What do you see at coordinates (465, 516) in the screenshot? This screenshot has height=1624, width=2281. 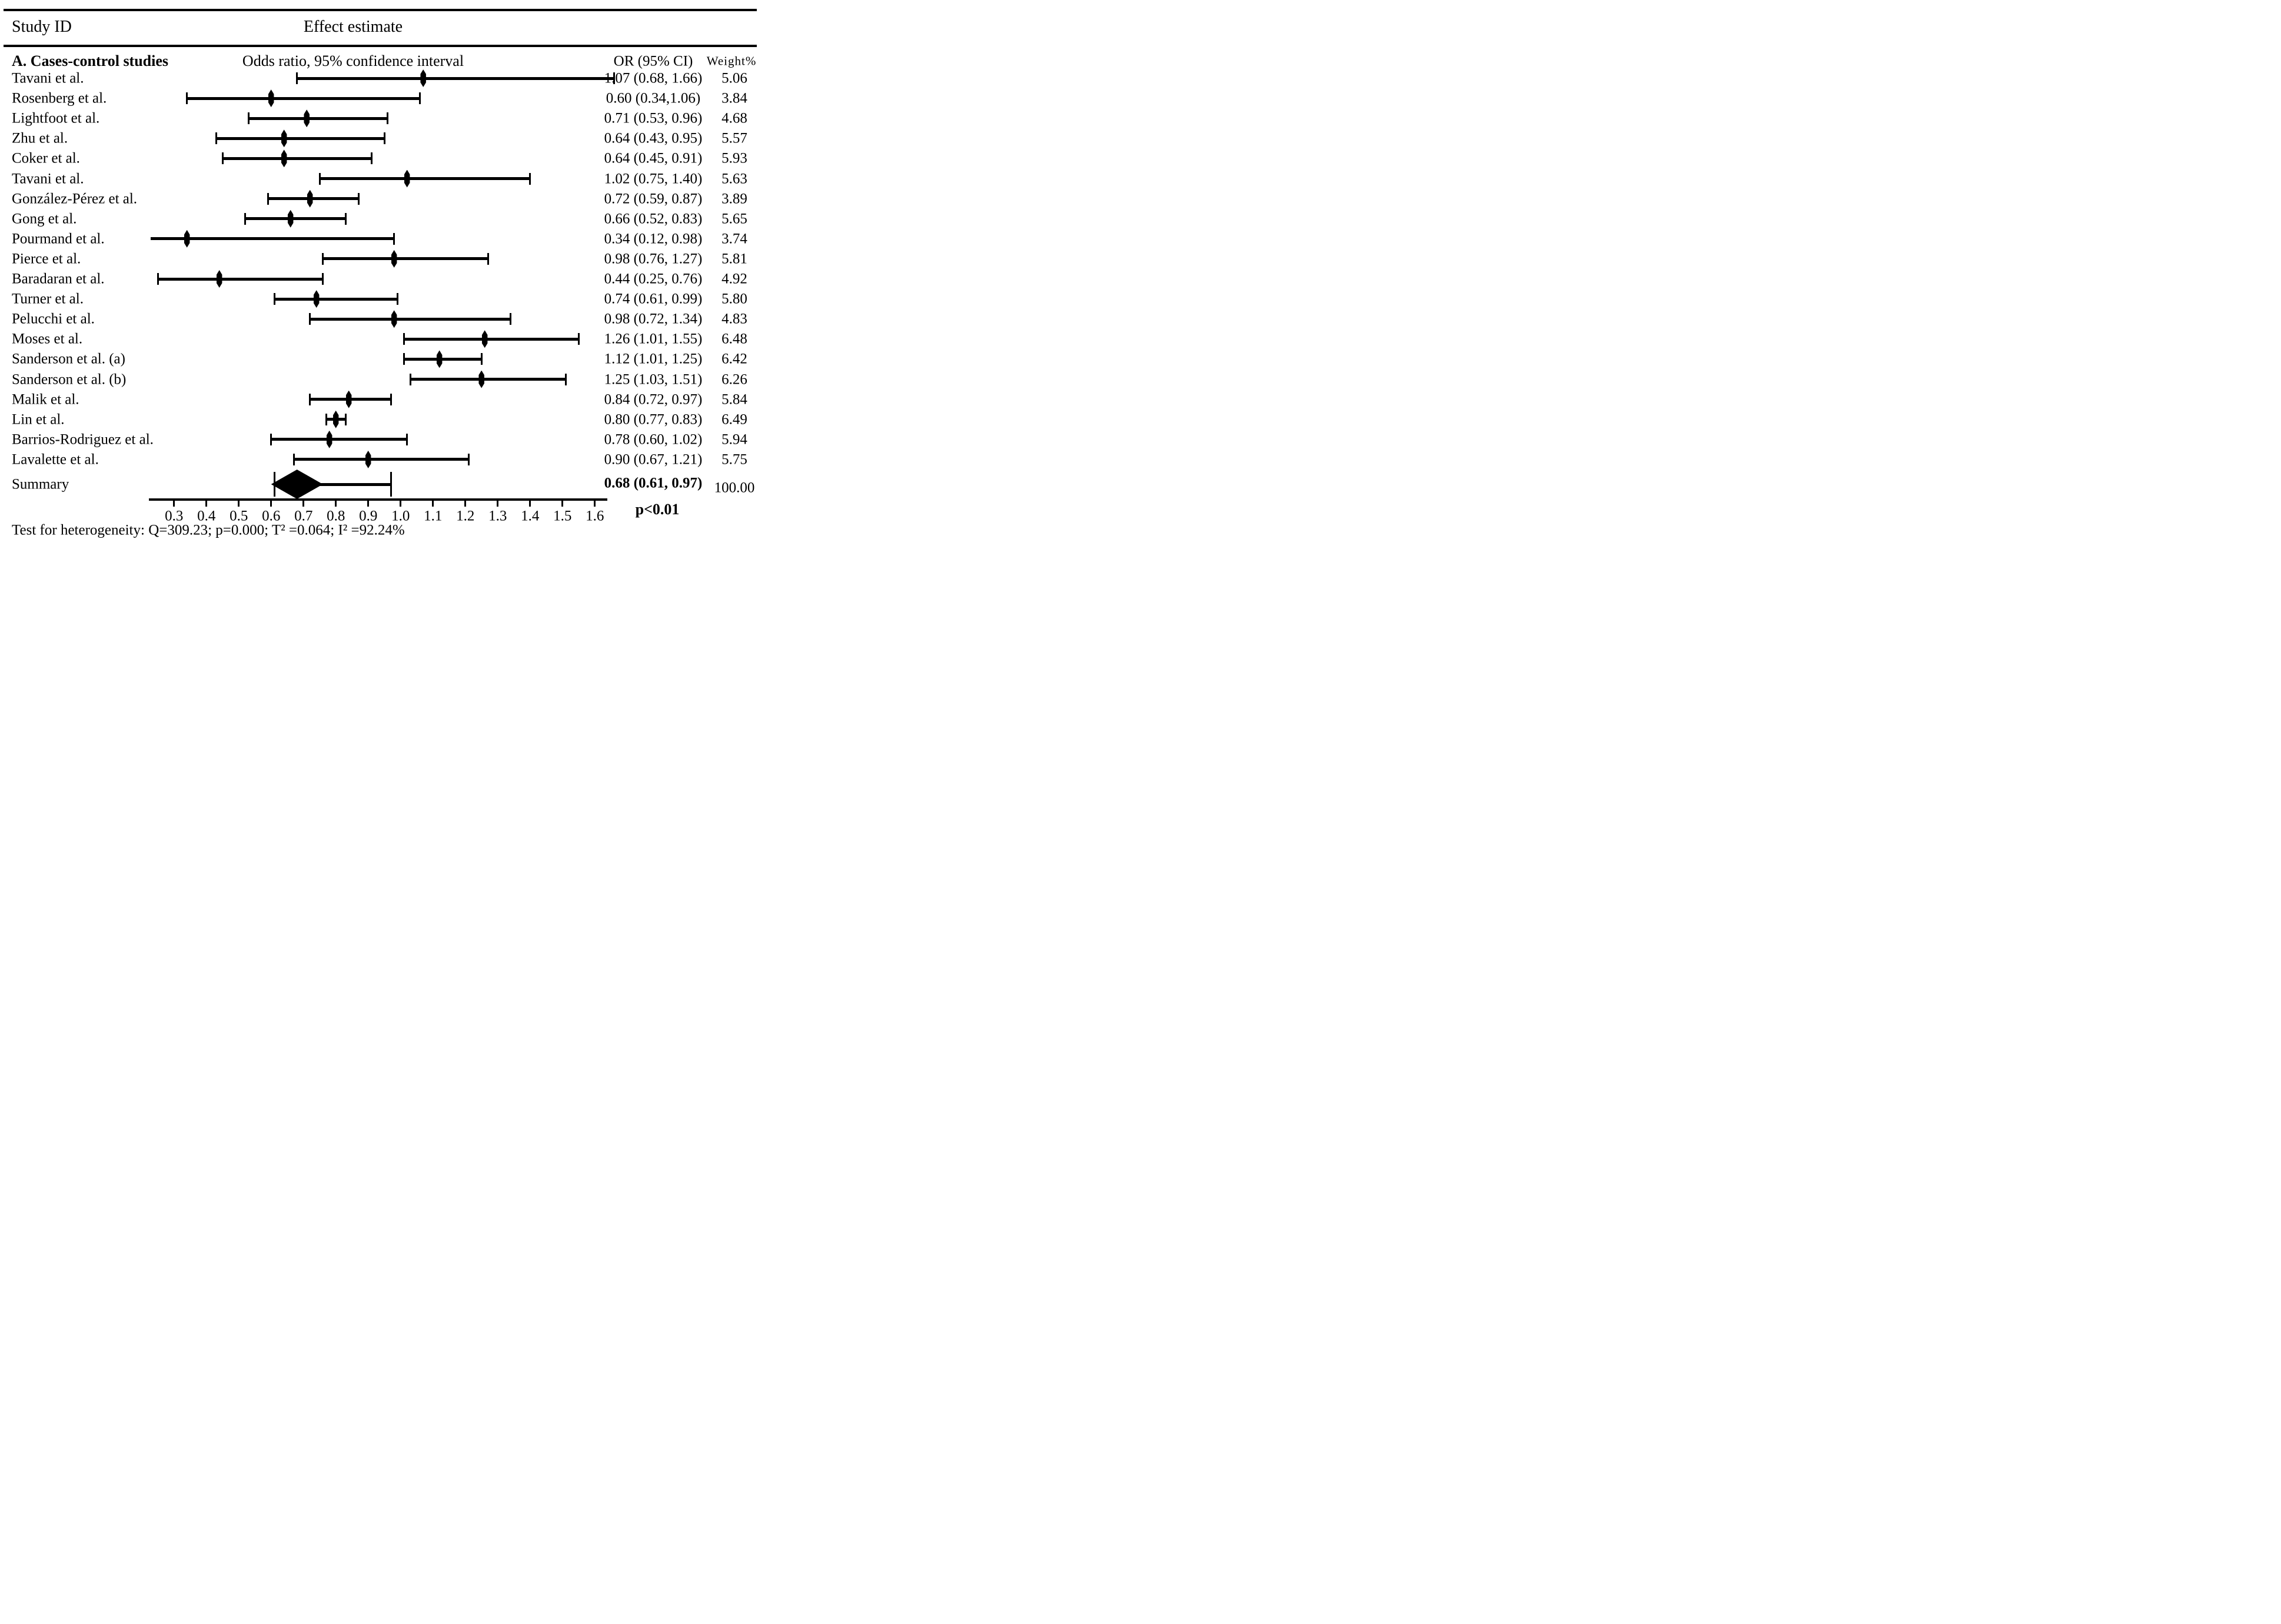 I see `x-axis-tick-label: 1.2` at bounding box center [465, 516].